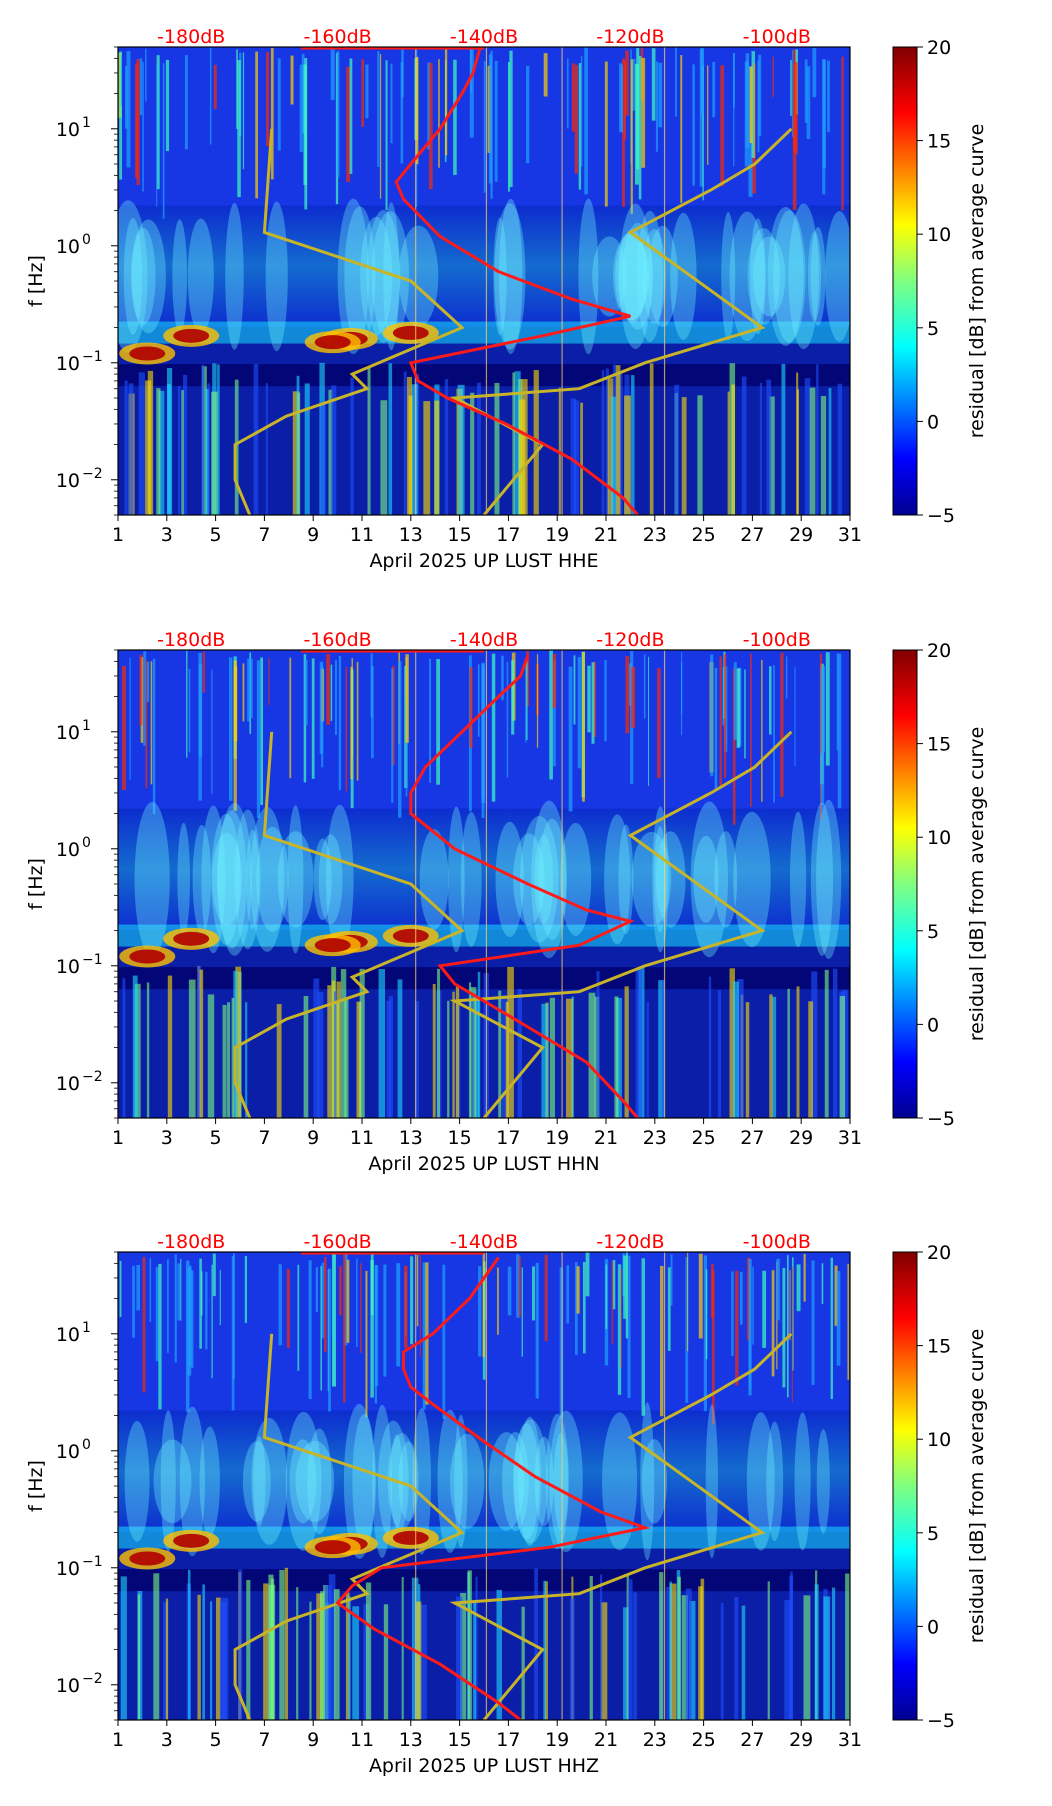  What do you see at coordinates (630, 640) in the screenshot?
I see `db-label: -120dB` at bounding box center [630, 640].